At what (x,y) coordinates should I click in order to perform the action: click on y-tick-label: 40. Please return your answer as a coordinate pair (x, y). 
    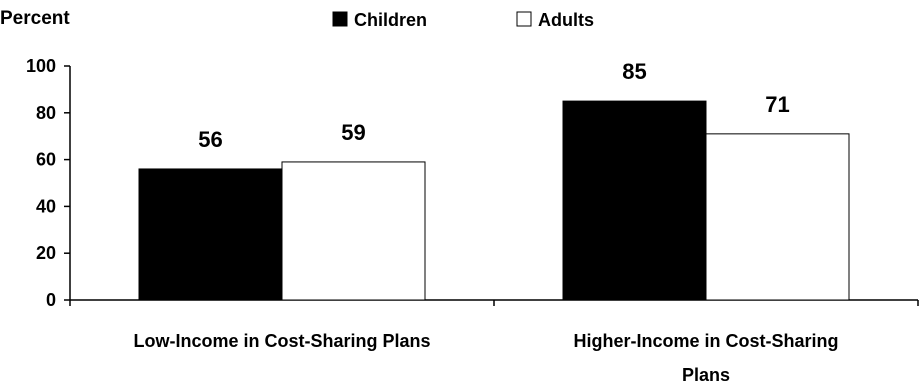
    Looking at the image, I should click on (46, 206).